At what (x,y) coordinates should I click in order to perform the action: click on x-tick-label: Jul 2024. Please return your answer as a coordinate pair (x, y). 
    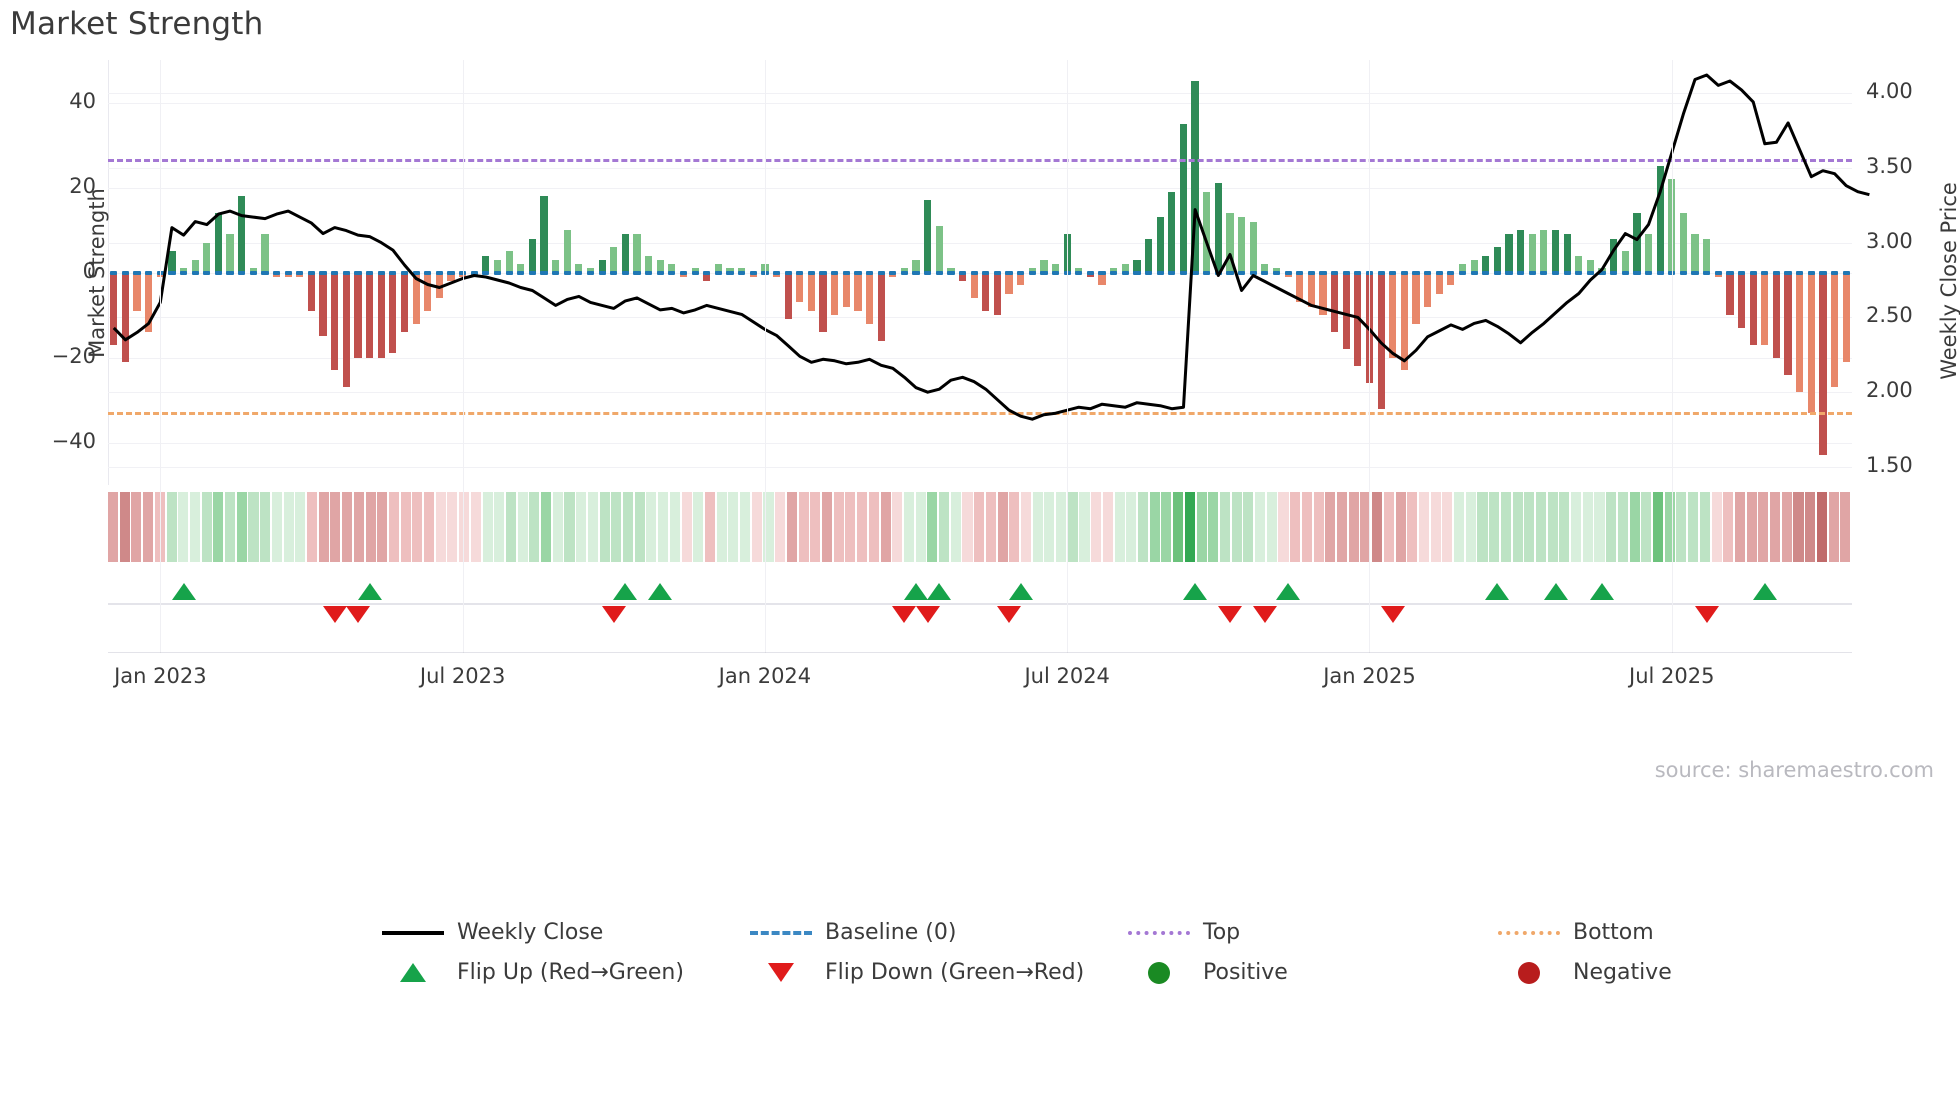
    Looking at the image, I should click on (1067, 676).